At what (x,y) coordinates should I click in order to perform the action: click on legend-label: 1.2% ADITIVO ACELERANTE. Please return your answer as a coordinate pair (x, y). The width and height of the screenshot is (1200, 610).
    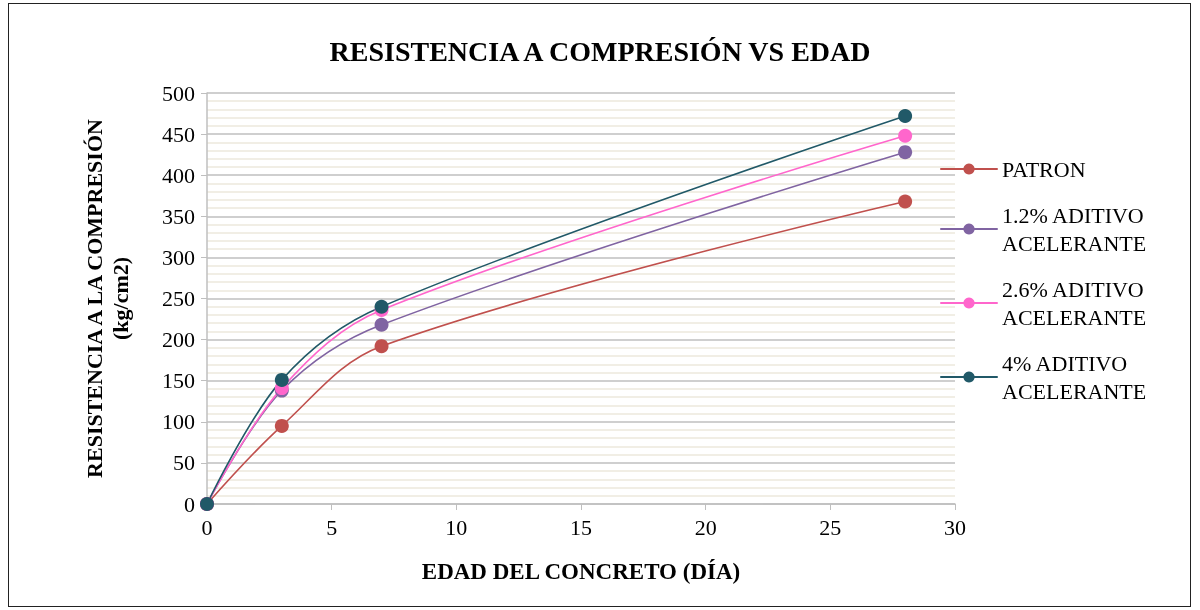
    Looking at the image, I should click on (1076, 229).